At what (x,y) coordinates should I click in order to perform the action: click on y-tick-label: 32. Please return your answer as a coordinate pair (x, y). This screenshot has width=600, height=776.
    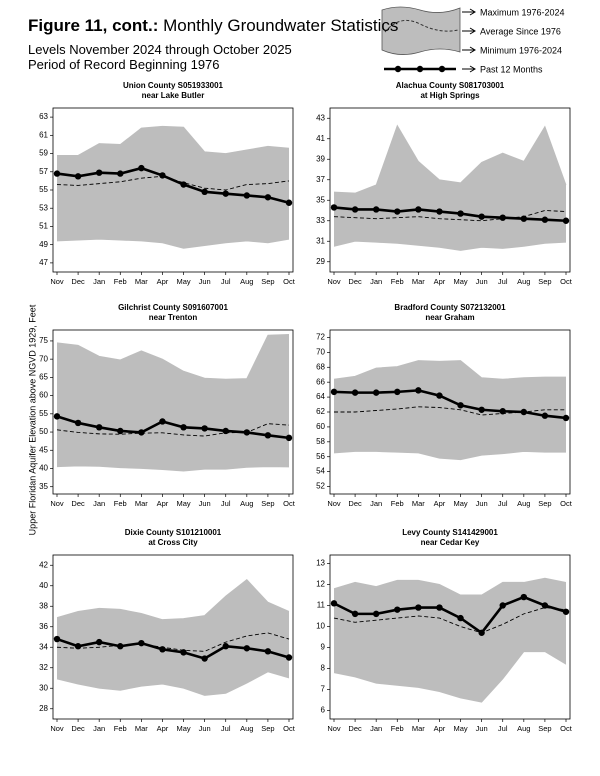
    Looking at the image, I should click on (43, 667).